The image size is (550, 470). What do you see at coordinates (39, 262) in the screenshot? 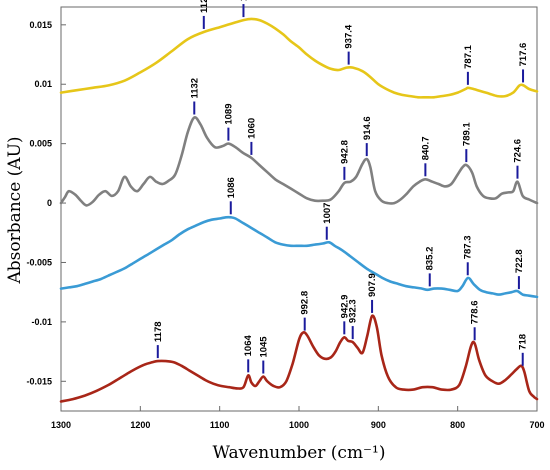
I see `y-tick-label: -0.005` at bounding box center [39, 262].